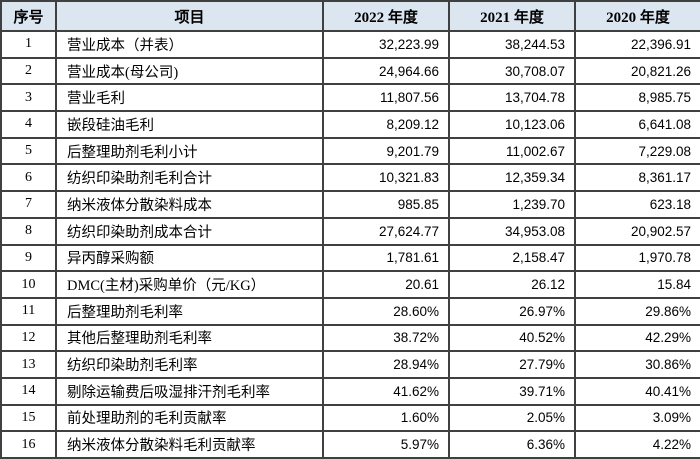 This screenshot has width=700, height=459. What do you see at coordinates (28, 44) in the screenshot?
I see `row-number-cell: 1` at bounding box center [28, 44].